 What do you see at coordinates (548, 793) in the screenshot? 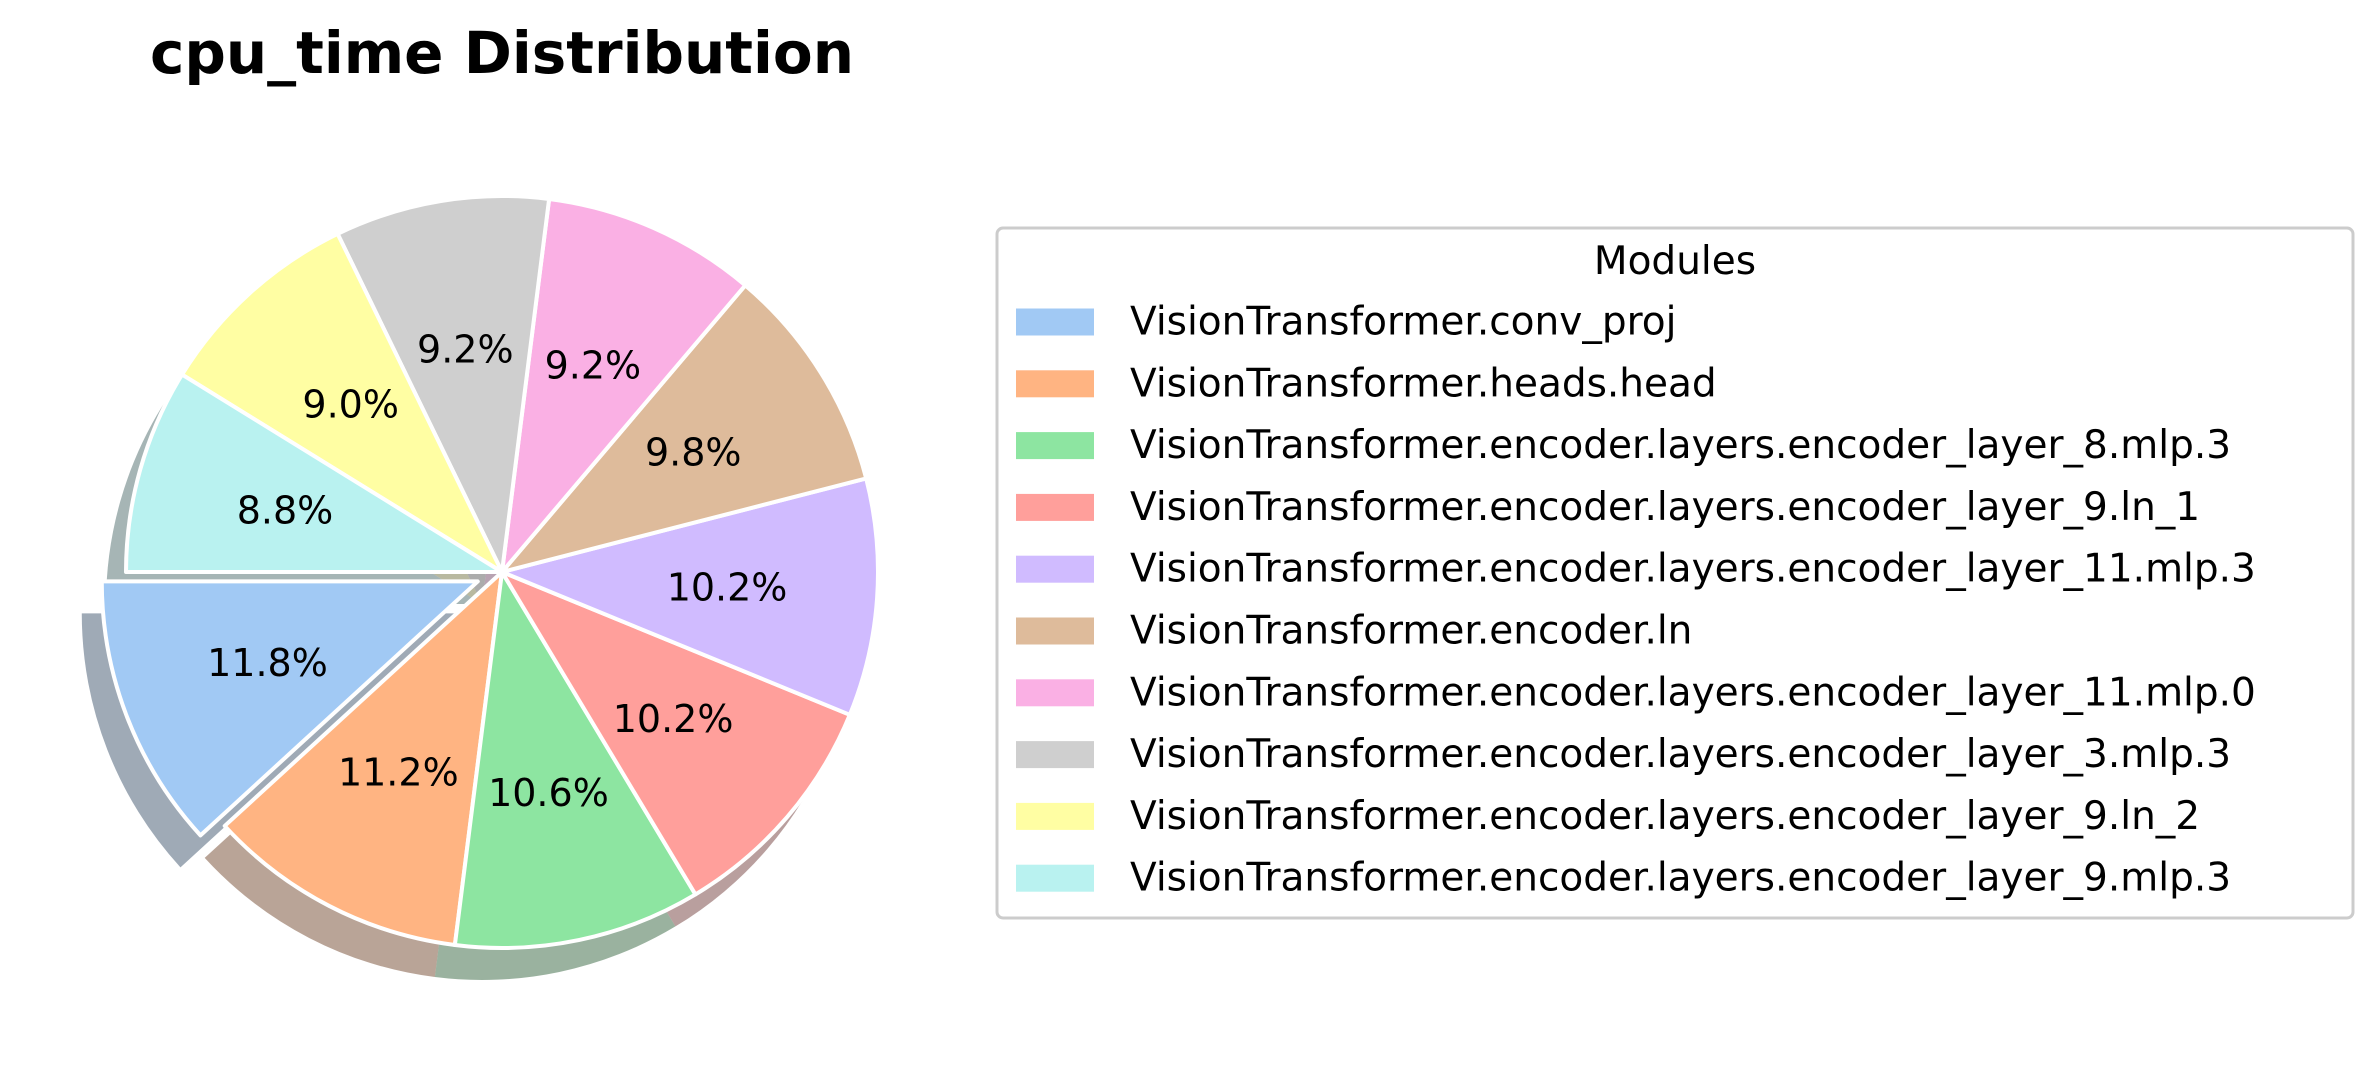
I see `slice-percent-label: 10.6%` at bounding box center [548, 793].